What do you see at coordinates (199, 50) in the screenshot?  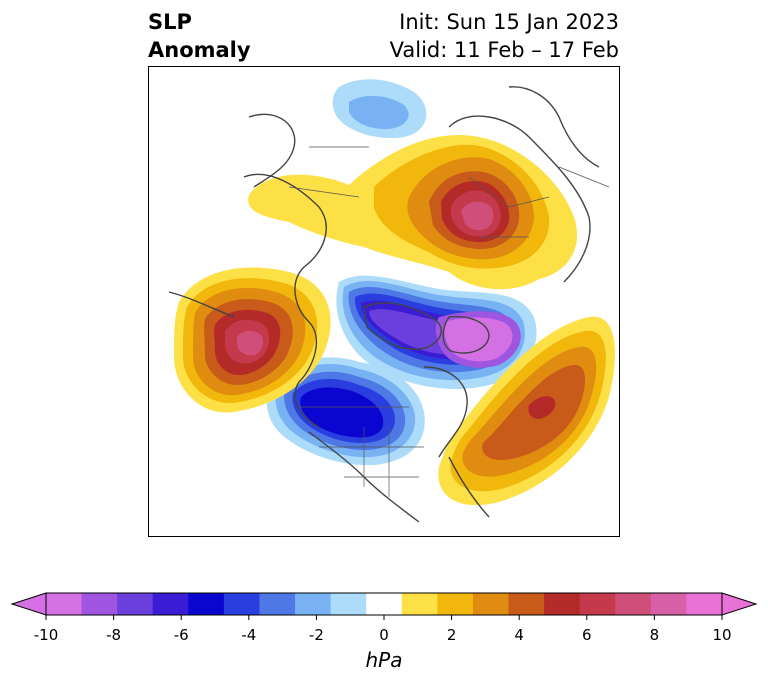 I see `title-line-2: Anomaly` at bounding box center [199, 50].